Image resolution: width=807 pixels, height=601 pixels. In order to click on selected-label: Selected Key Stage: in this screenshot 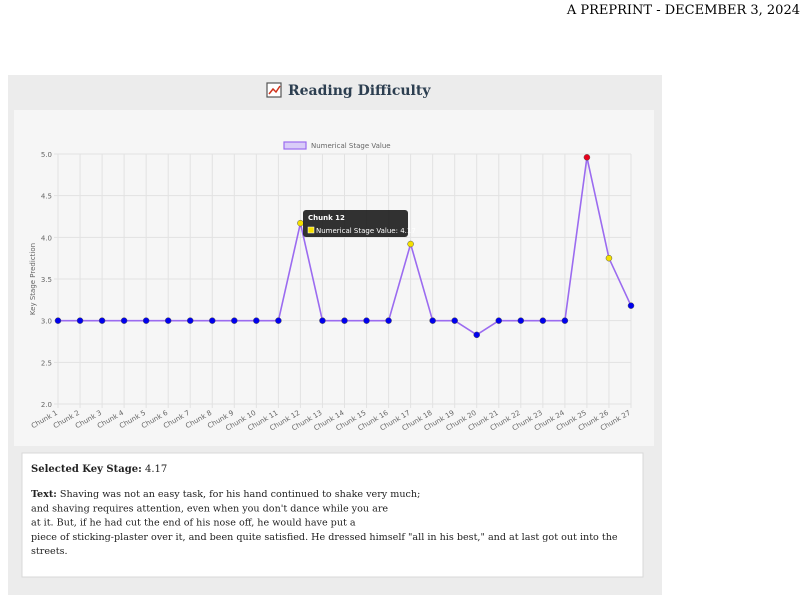, I will do `click(86, 469)`.